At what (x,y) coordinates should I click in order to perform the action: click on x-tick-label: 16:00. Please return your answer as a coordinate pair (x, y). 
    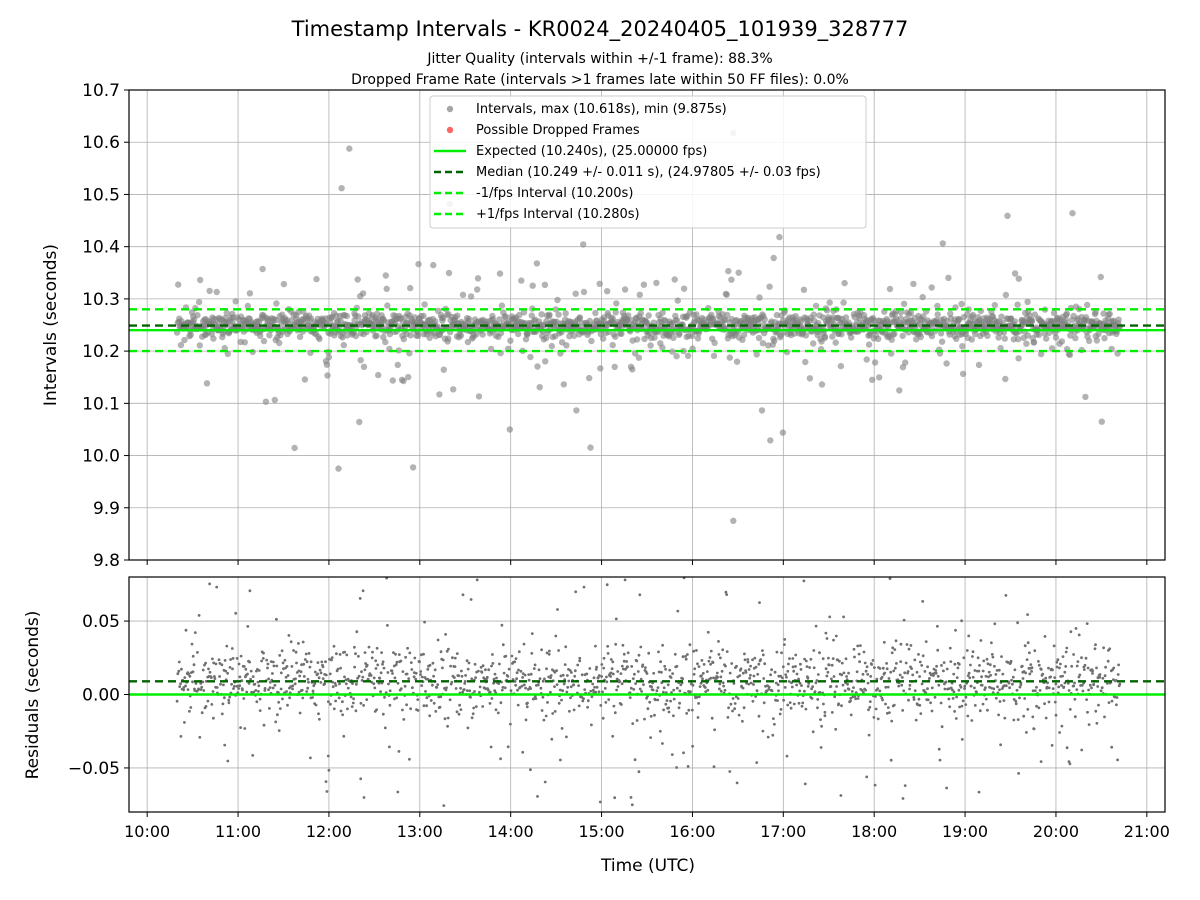
    Looking at the image, I should click on (692, 831).